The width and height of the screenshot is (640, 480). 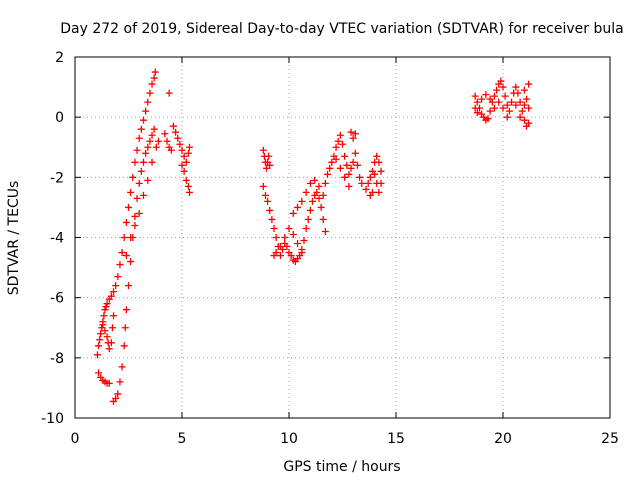 I want to click on x-tick-label: 20, so click(x=503, y=439).